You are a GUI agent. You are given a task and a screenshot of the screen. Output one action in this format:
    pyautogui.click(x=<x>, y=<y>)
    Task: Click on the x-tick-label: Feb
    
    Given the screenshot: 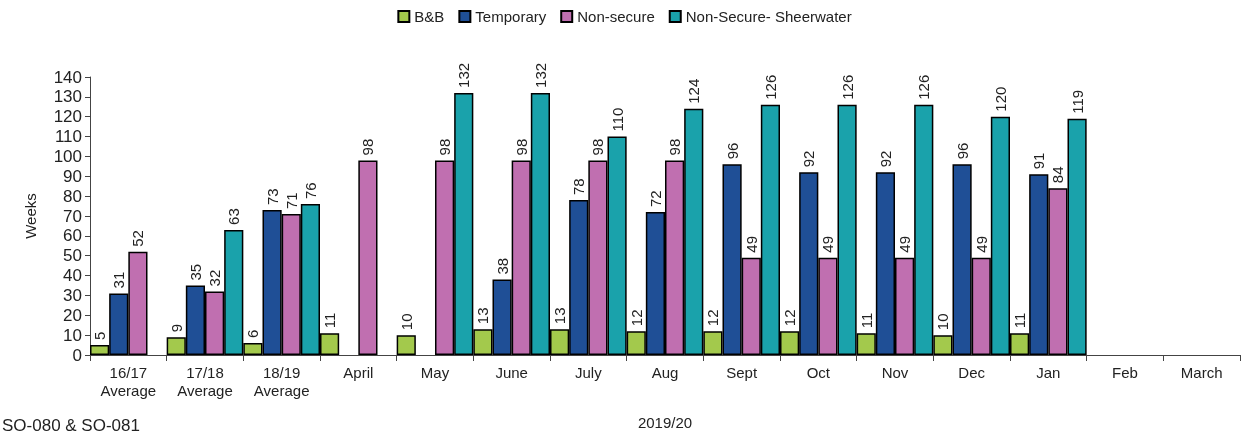 What is the action you would take?
    pyautogui.click(x=1125, y=372)
    